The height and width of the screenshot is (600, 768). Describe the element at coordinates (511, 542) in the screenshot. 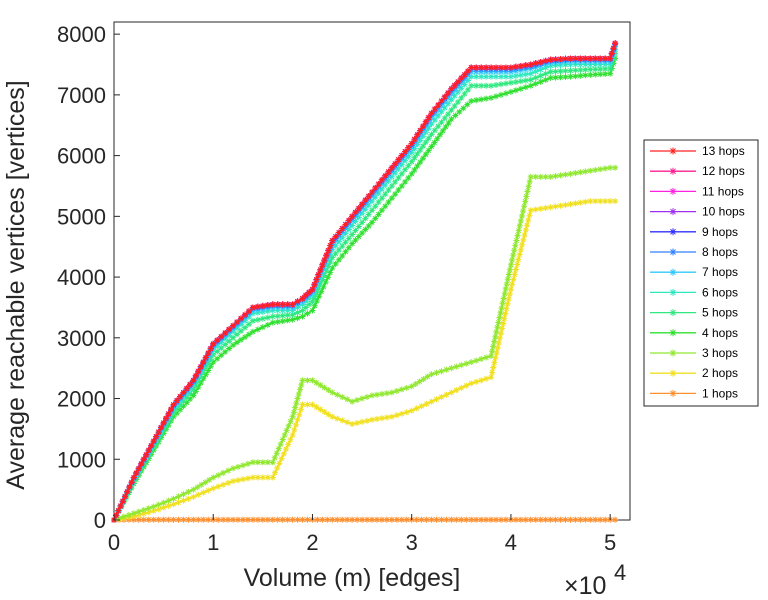

I see `x-tick-label: 4` at that location.